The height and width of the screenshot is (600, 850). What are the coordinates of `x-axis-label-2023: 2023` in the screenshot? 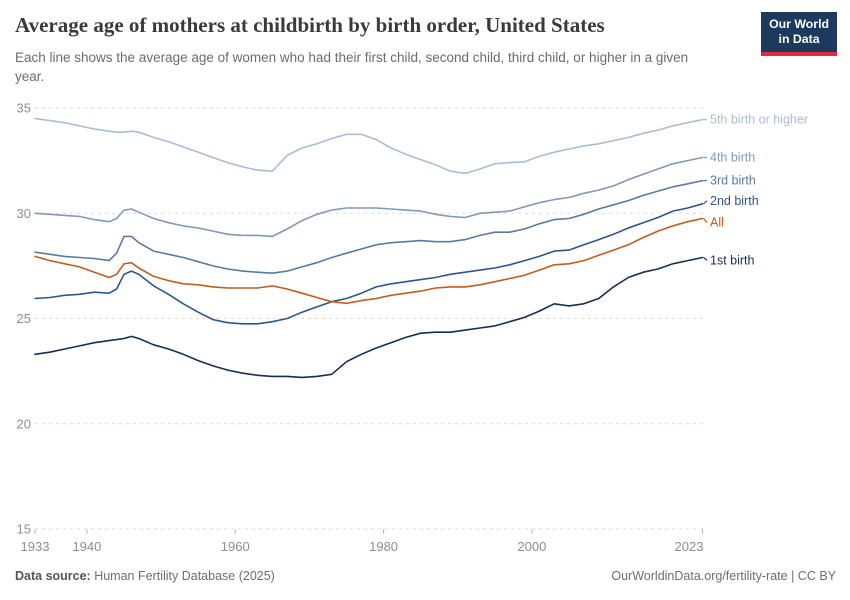 It's located at (689, 546).